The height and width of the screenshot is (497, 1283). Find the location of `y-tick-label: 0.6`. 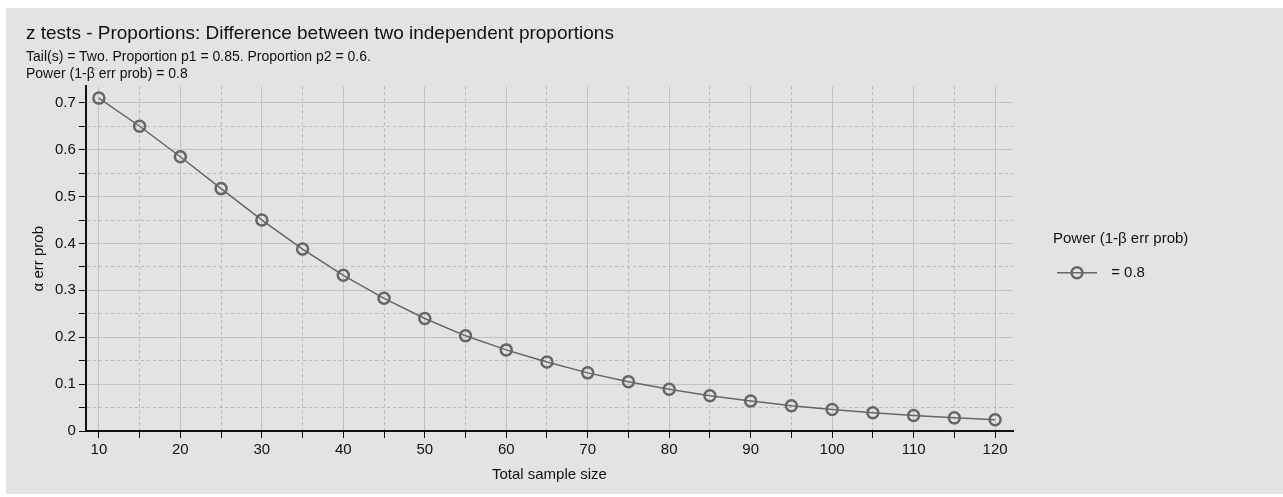

y-tick-label: 0.6 is located at coordinates (65, 148).